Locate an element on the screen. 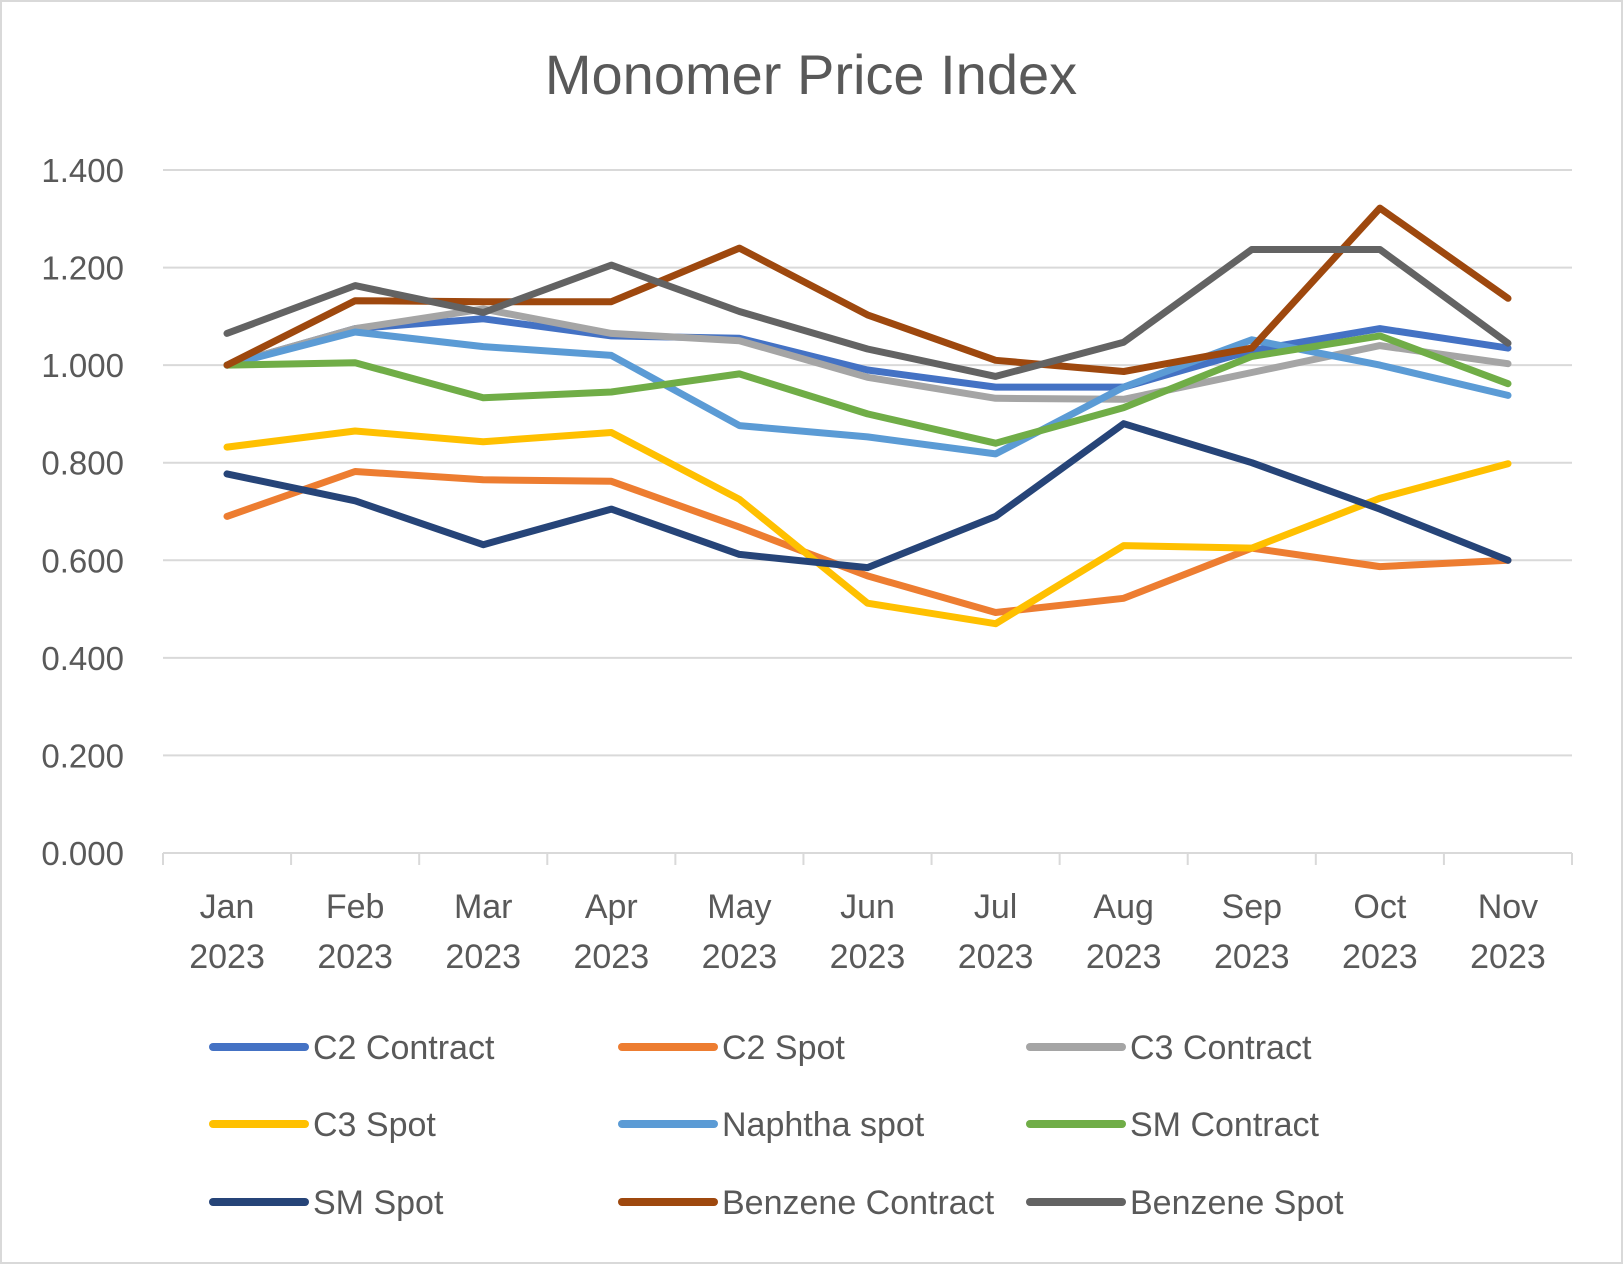  y-tick-label: 1.200 is located at coordinates (82, 268).